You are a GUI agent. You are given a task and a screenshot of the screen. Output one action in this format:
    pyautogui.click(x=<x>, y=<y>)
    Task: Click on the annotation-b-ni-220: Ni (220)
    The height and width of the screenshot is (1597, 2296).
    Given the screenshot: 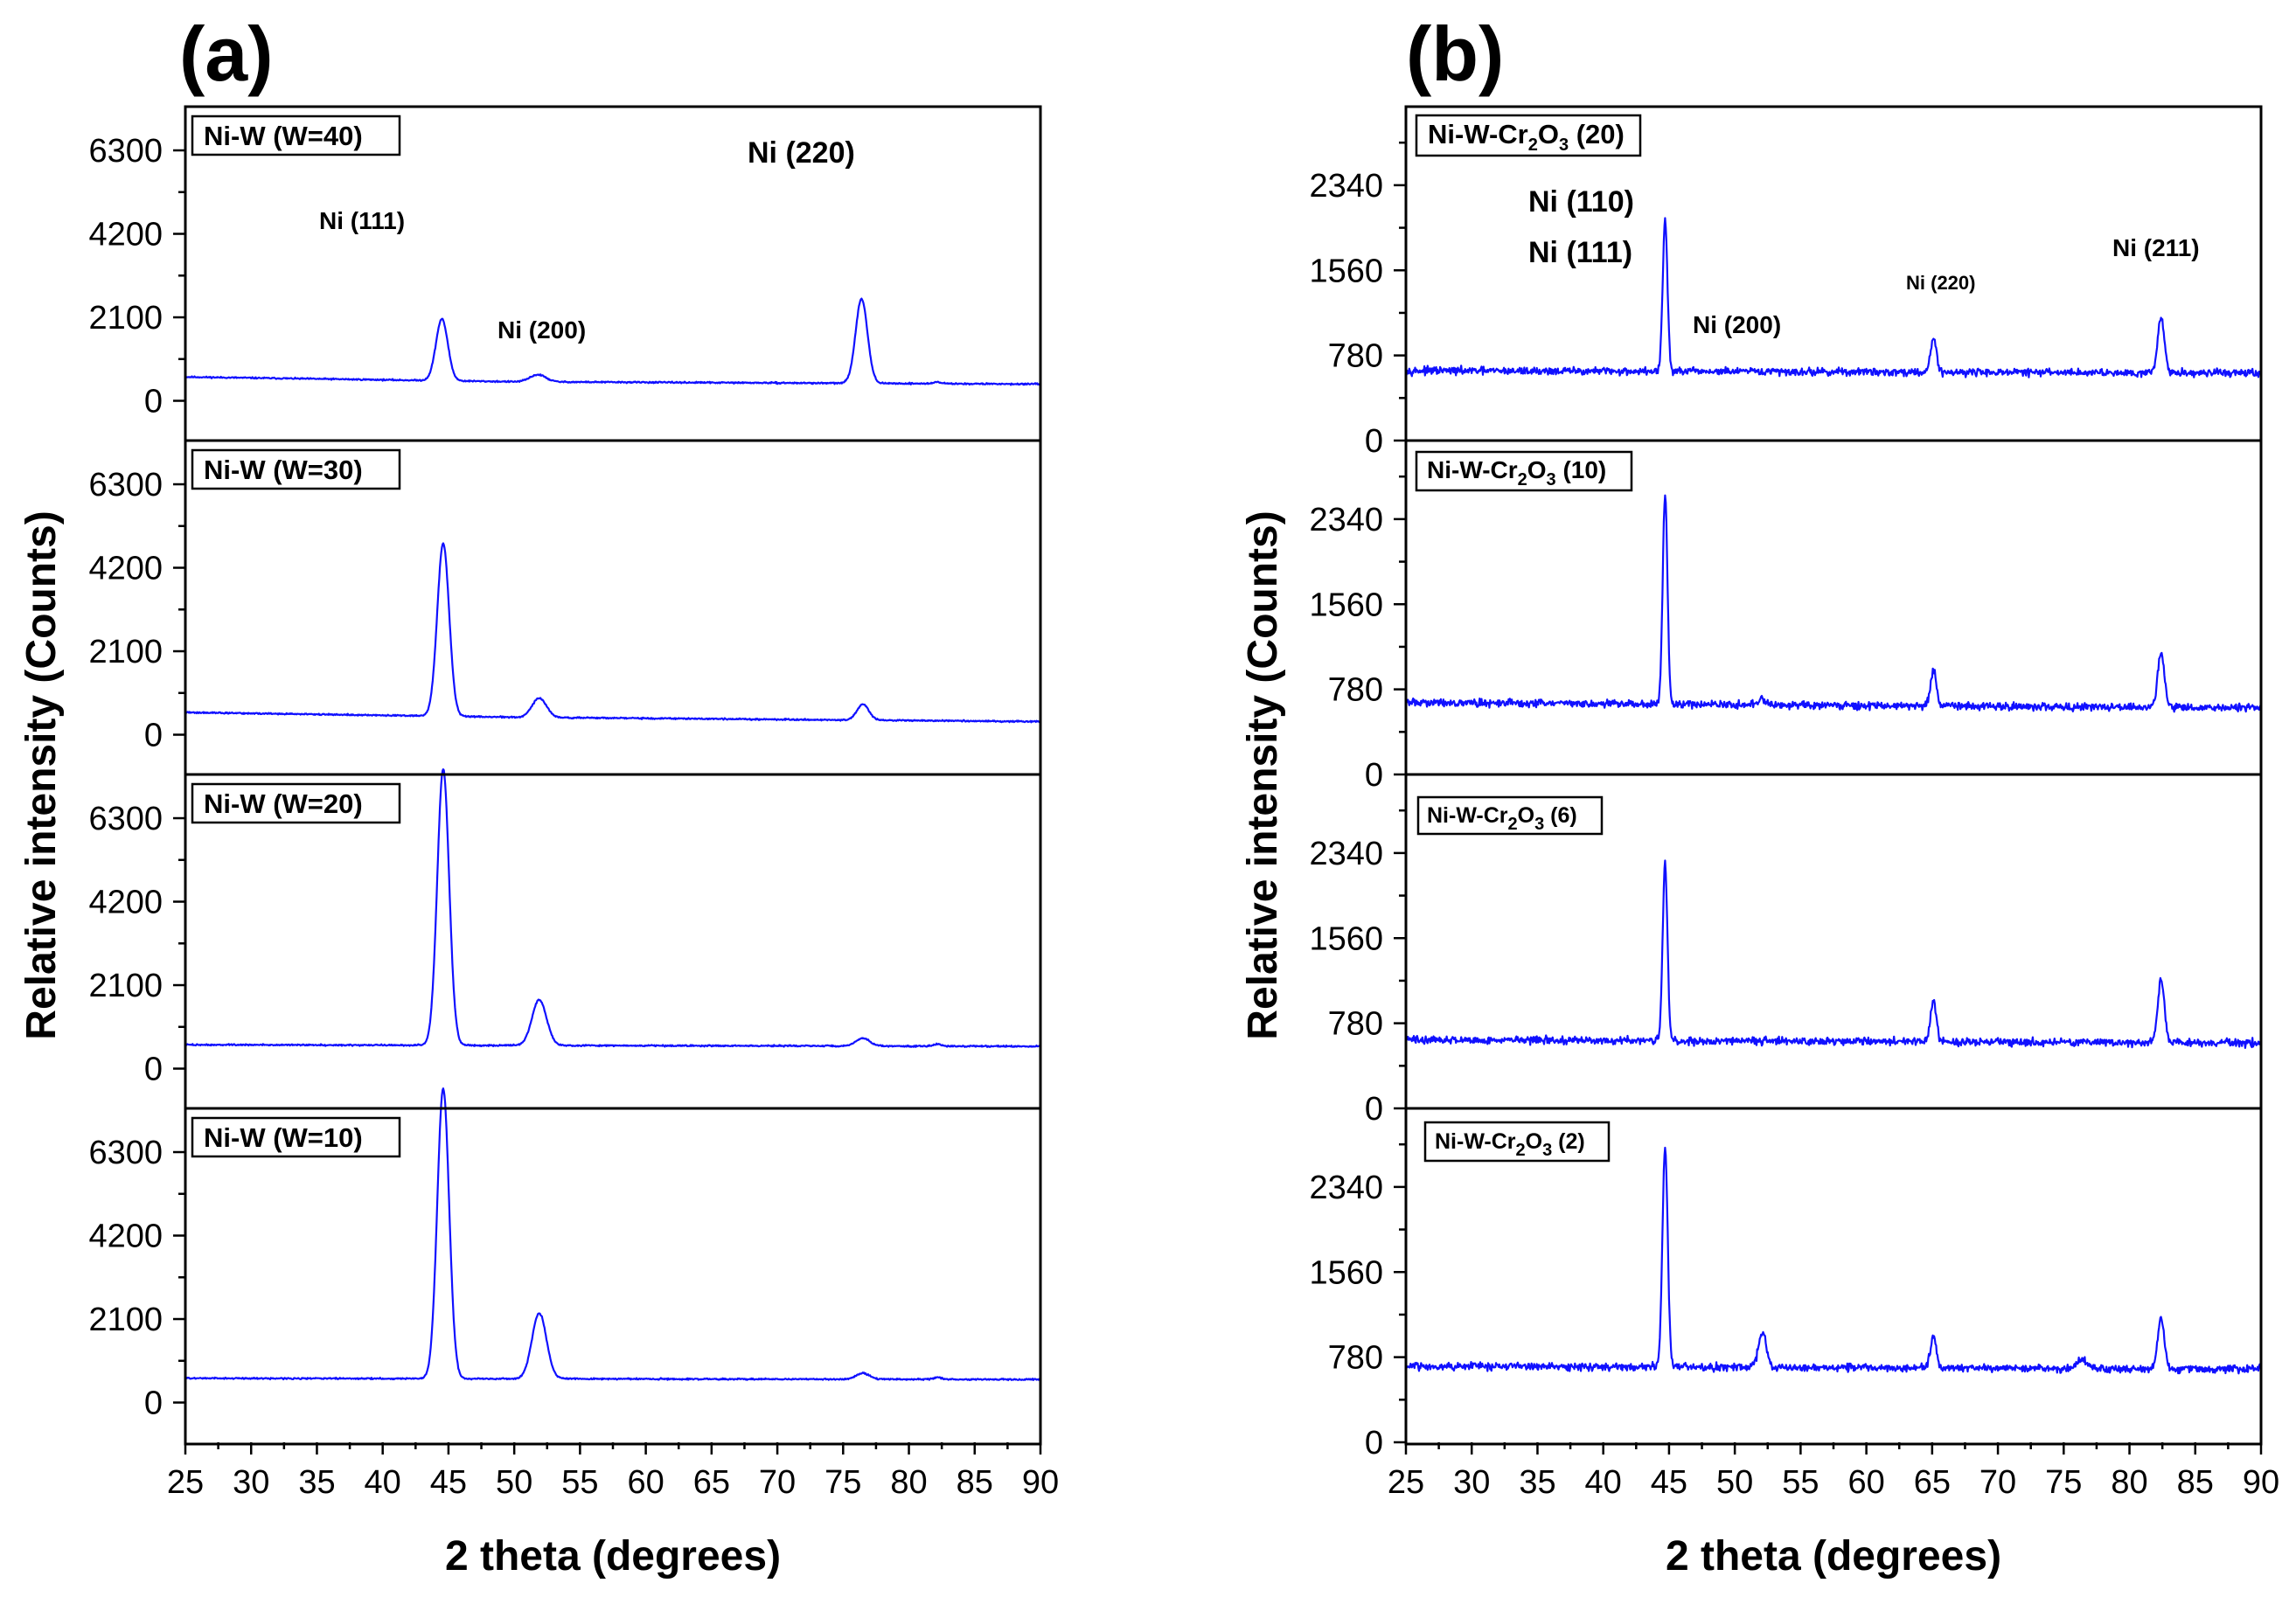 What is the action you would take?
    pyautogui.click(x=1940, y=283)
    